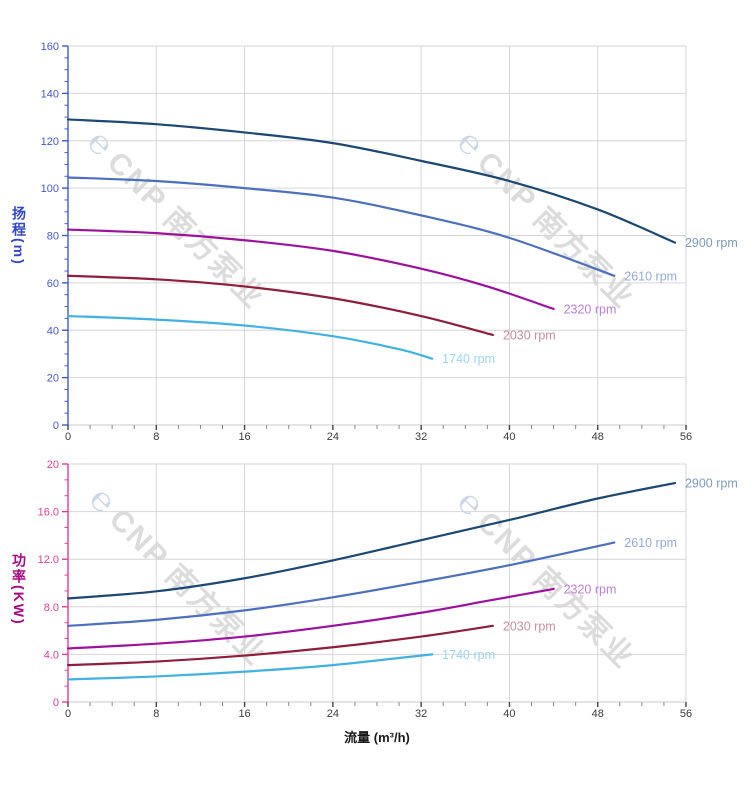 This screenshot has width=752, height=797. Describe the element at coordinates (48, 513) in the screenshot. I see `y-tick-label: 16.0` at that location.